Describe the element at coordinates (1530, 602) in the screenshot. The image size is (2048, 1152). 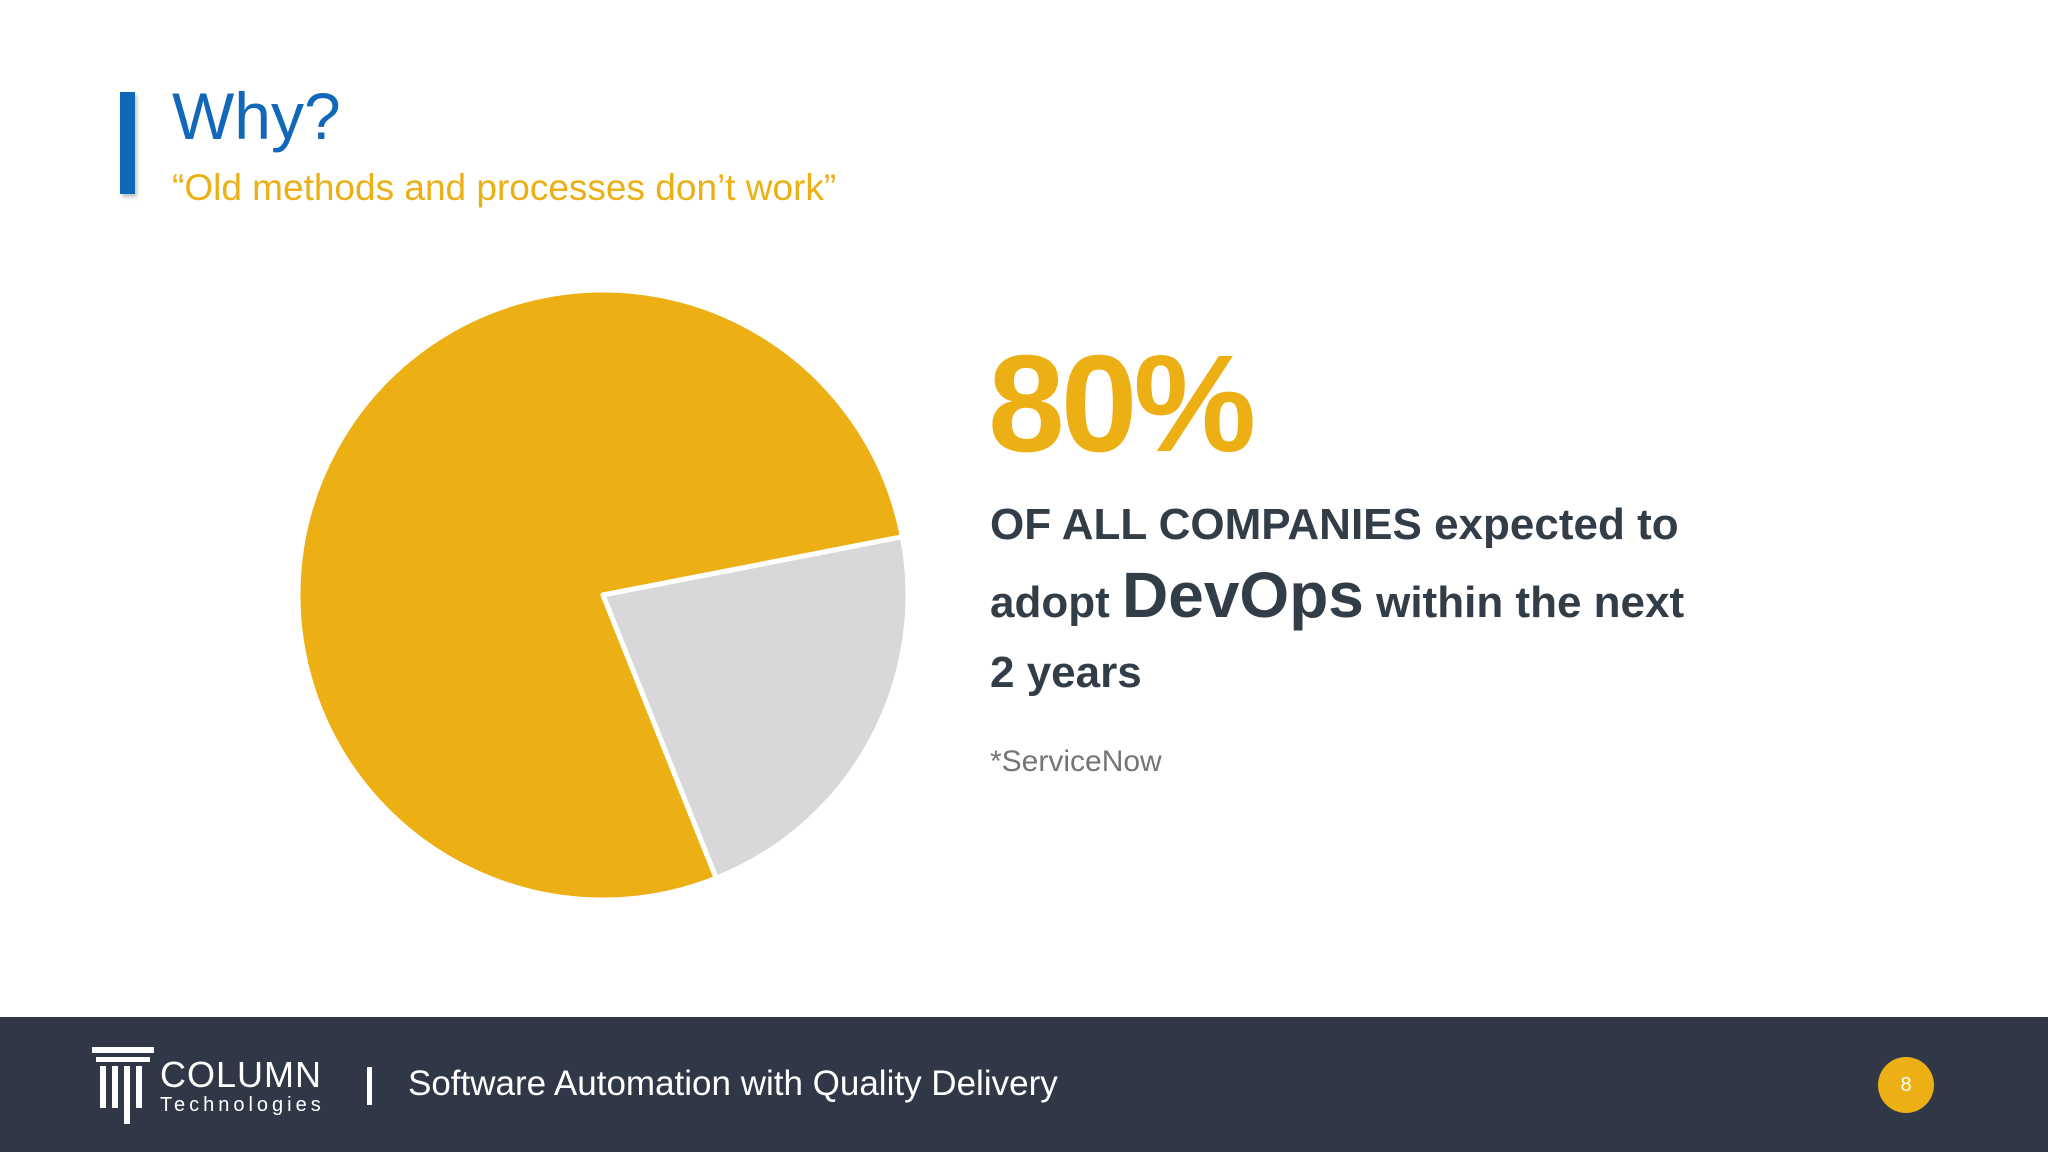
I see `stat-line-2-end: within the next` at that location.